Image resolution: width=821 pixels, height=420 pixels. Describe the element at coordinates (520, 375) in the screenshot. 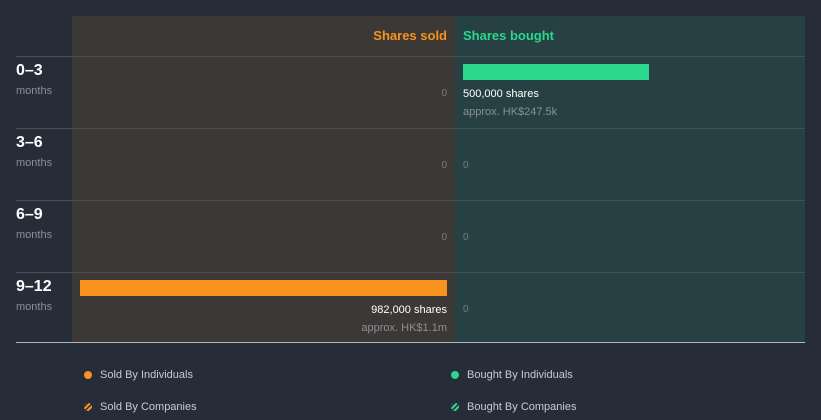

I see `legend-label: Bought By Individuals` at that location.